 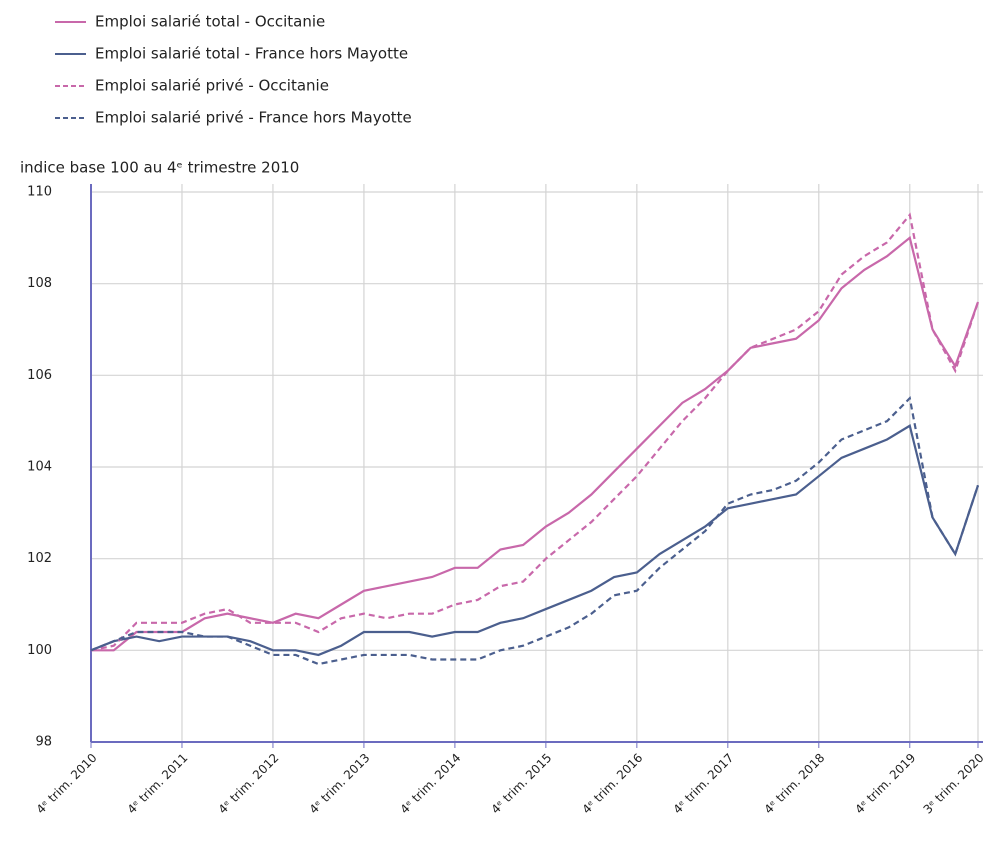 I want to click on x-tick-label: 4ᵉ trim. 2017, so click(x=703, y=784).